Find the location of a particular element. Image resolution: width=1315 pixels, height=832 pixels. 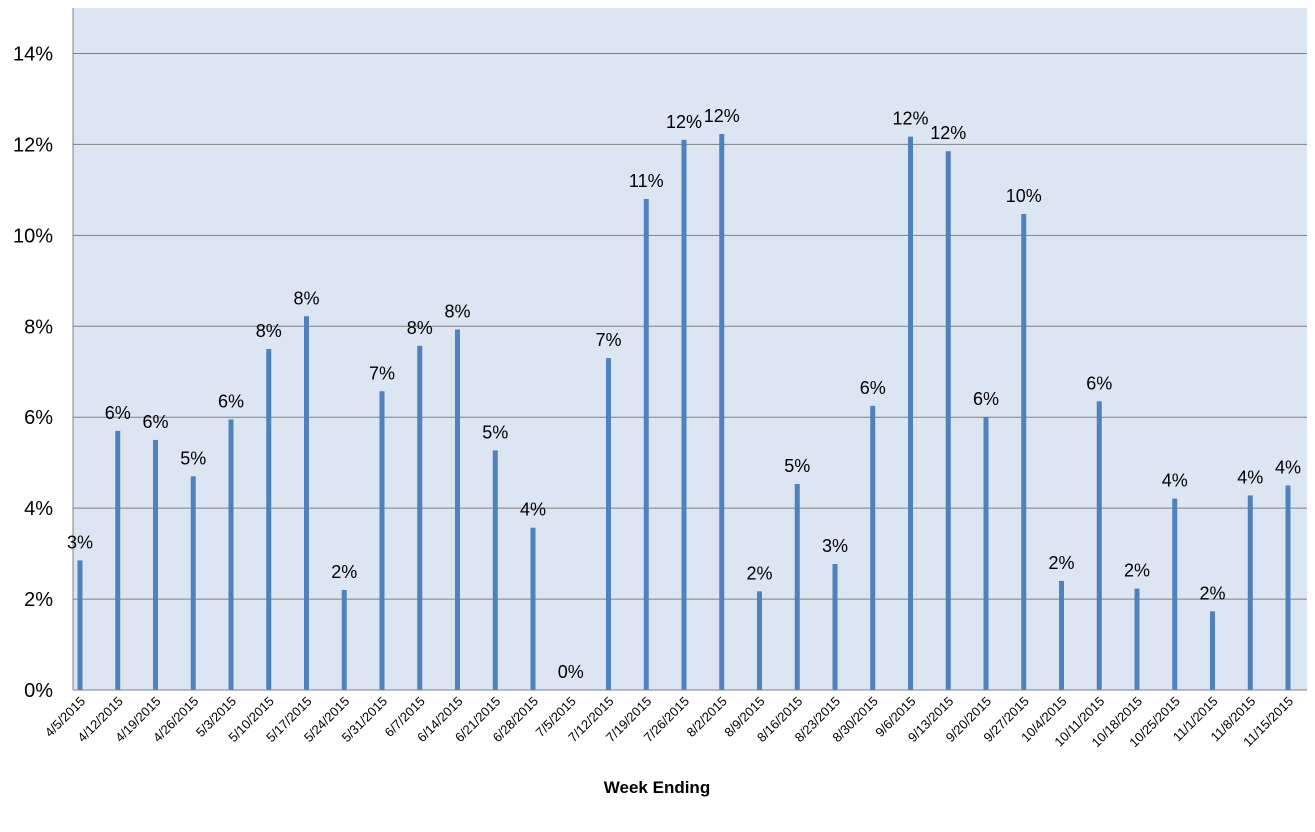

y-tick-labels: 0% 2% 4% 6% 8% 10% 12% 14% is located at coordinates (33, 372).